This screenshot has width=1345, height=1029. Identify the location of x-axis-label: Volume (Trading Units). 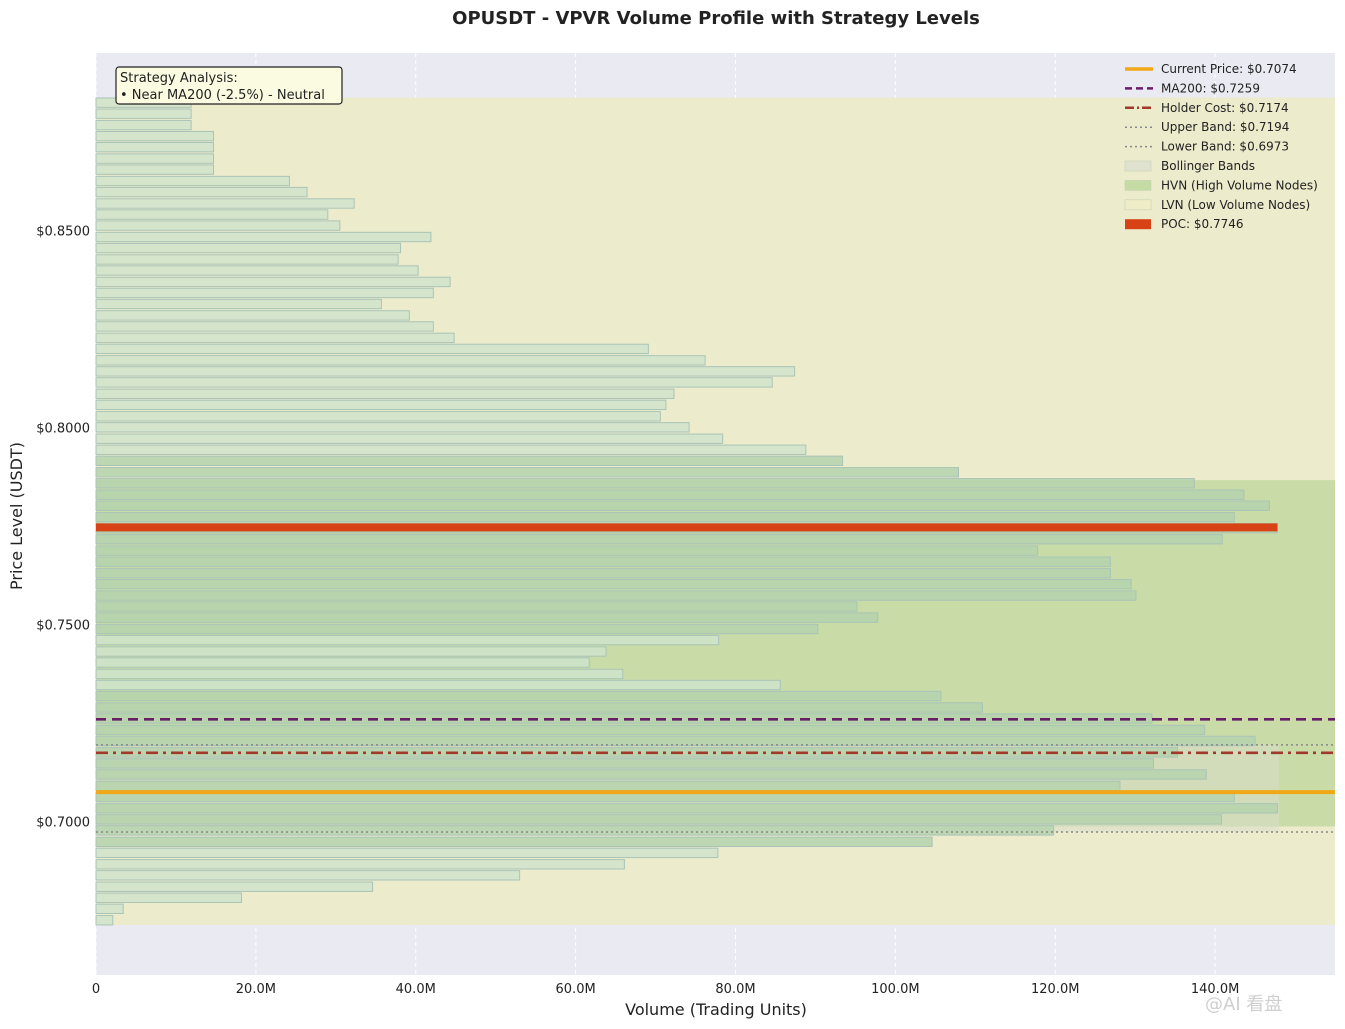
(716, 1009).